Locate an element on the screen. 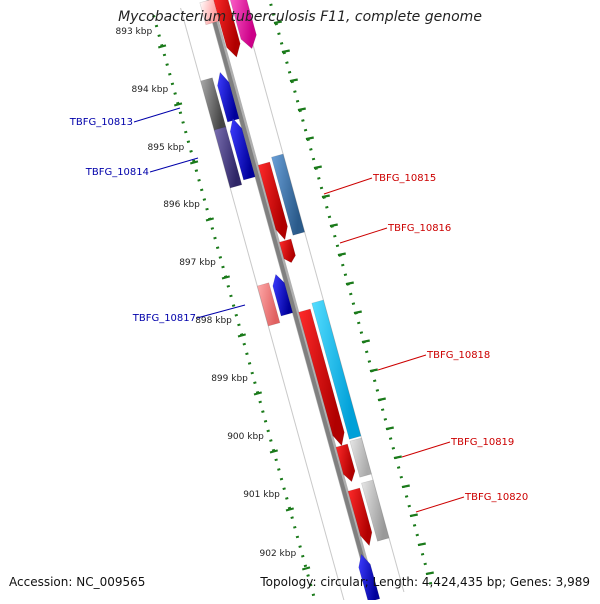 This screenshot has height=604, width=600. axis-tick-label: 899 kbp is located at coordinates (229, 379).